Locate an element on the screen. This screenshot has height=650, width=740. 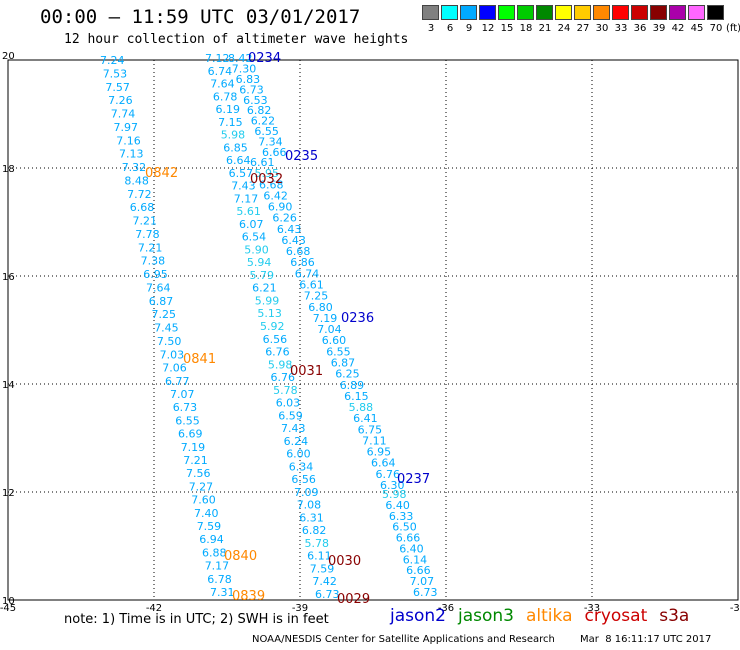
swh-value: 7.60 is located at coordinates (203, 500).